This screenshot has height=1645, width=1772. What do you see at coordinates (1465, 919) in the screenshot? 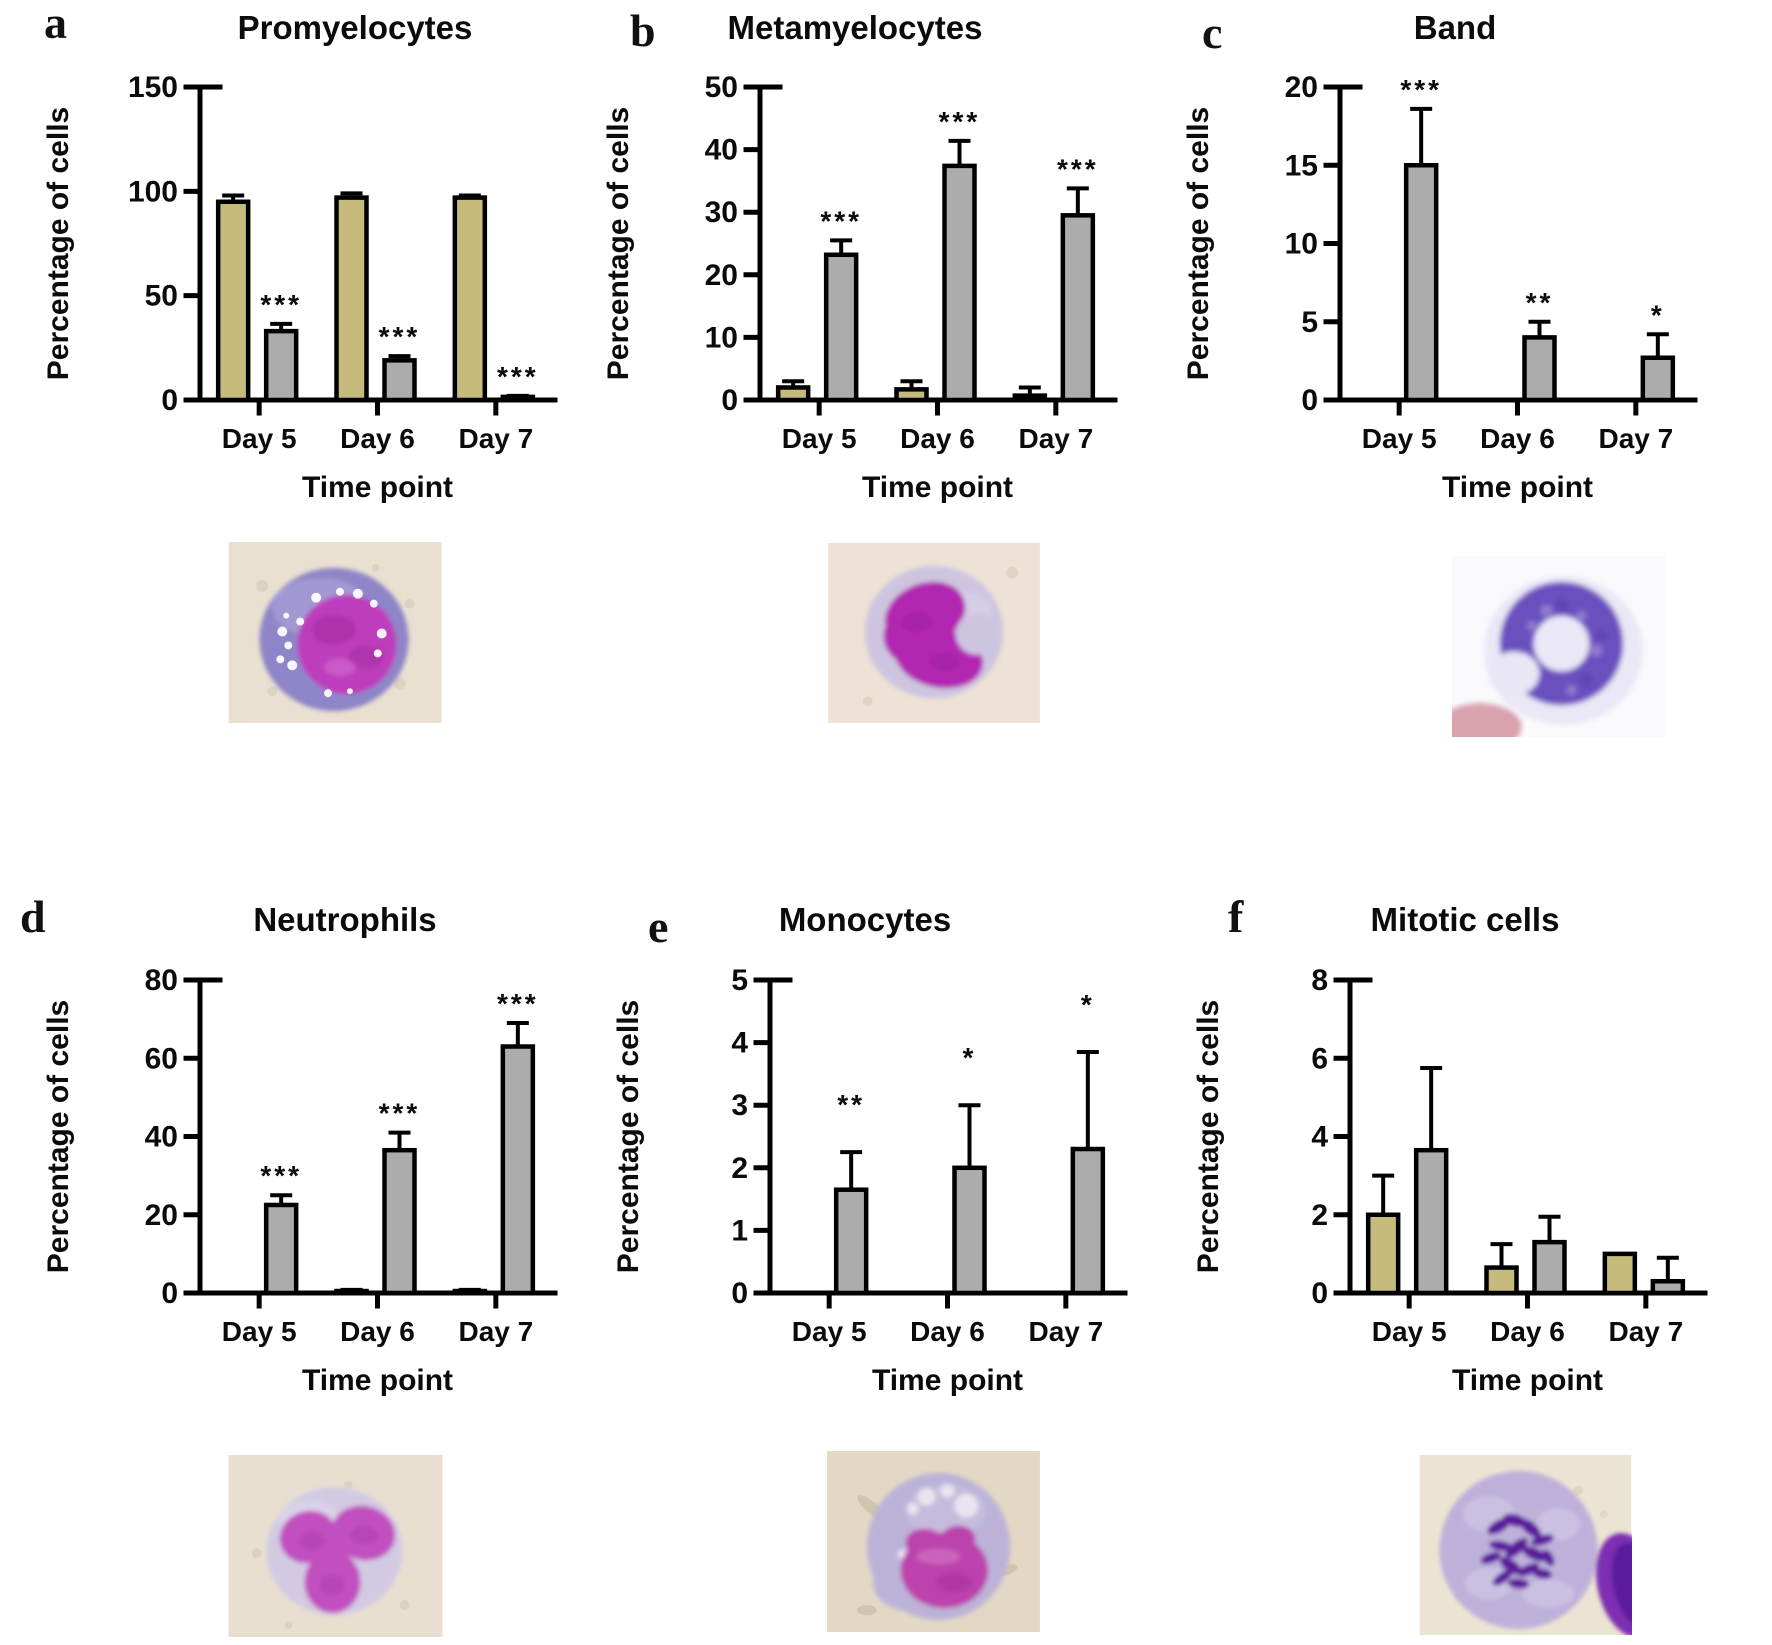
I see `panel-title-mitotic-cells: Mitotic cells` at bounding box center [1465, 919].